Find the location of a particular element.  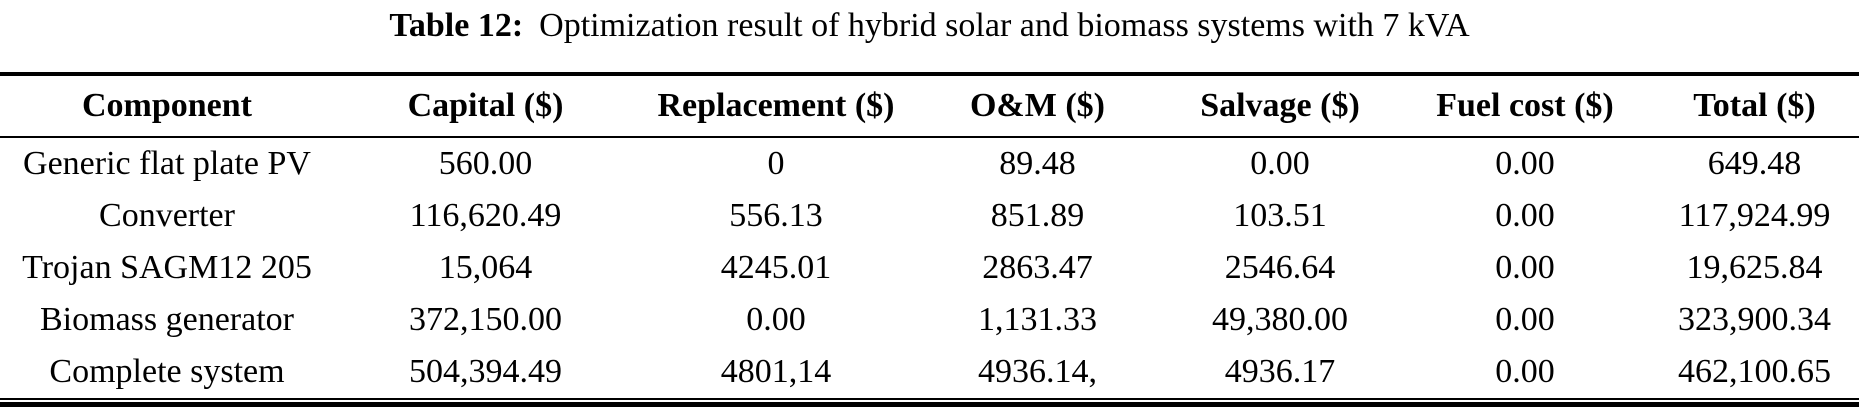

cell-total: 19,625.84 is located at coordinates (1754, 267).